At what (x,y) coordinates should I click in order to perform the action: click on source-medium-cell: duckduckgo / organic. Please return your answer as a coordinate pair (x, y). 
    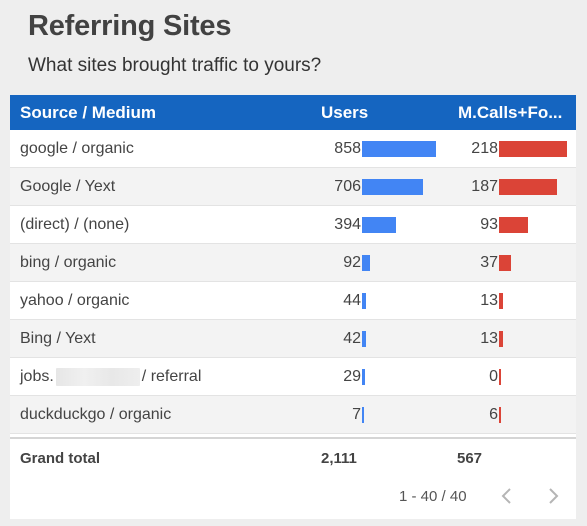
    Looking at the image, I should click on (96, 414).